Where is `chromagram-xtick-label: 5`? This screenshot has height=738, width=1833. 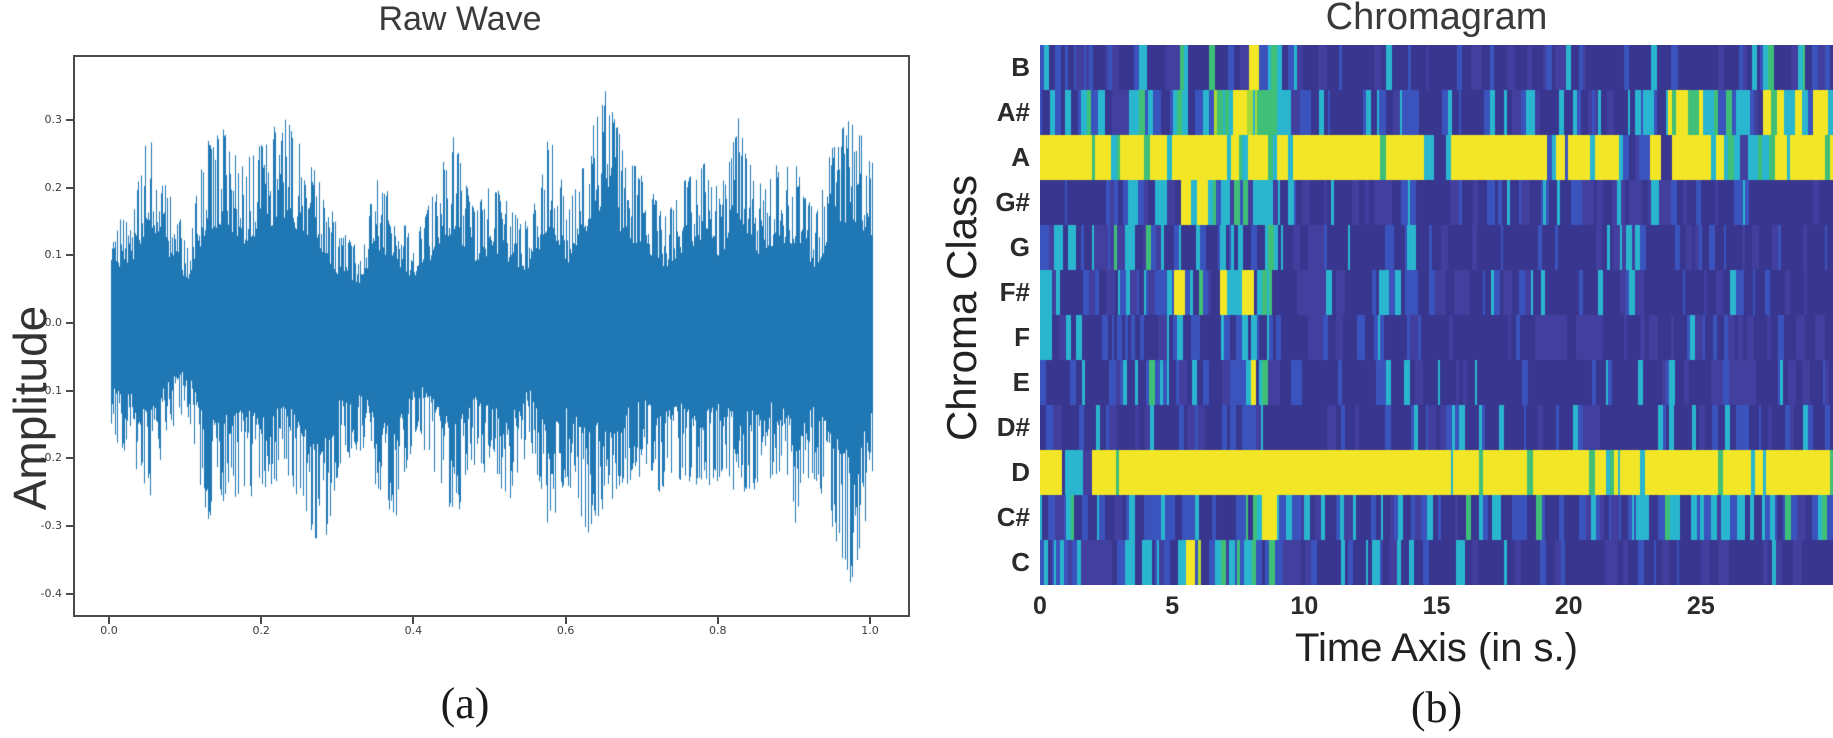
chromagram-xtick-label: 5 is located at coordinates (1172, 606).